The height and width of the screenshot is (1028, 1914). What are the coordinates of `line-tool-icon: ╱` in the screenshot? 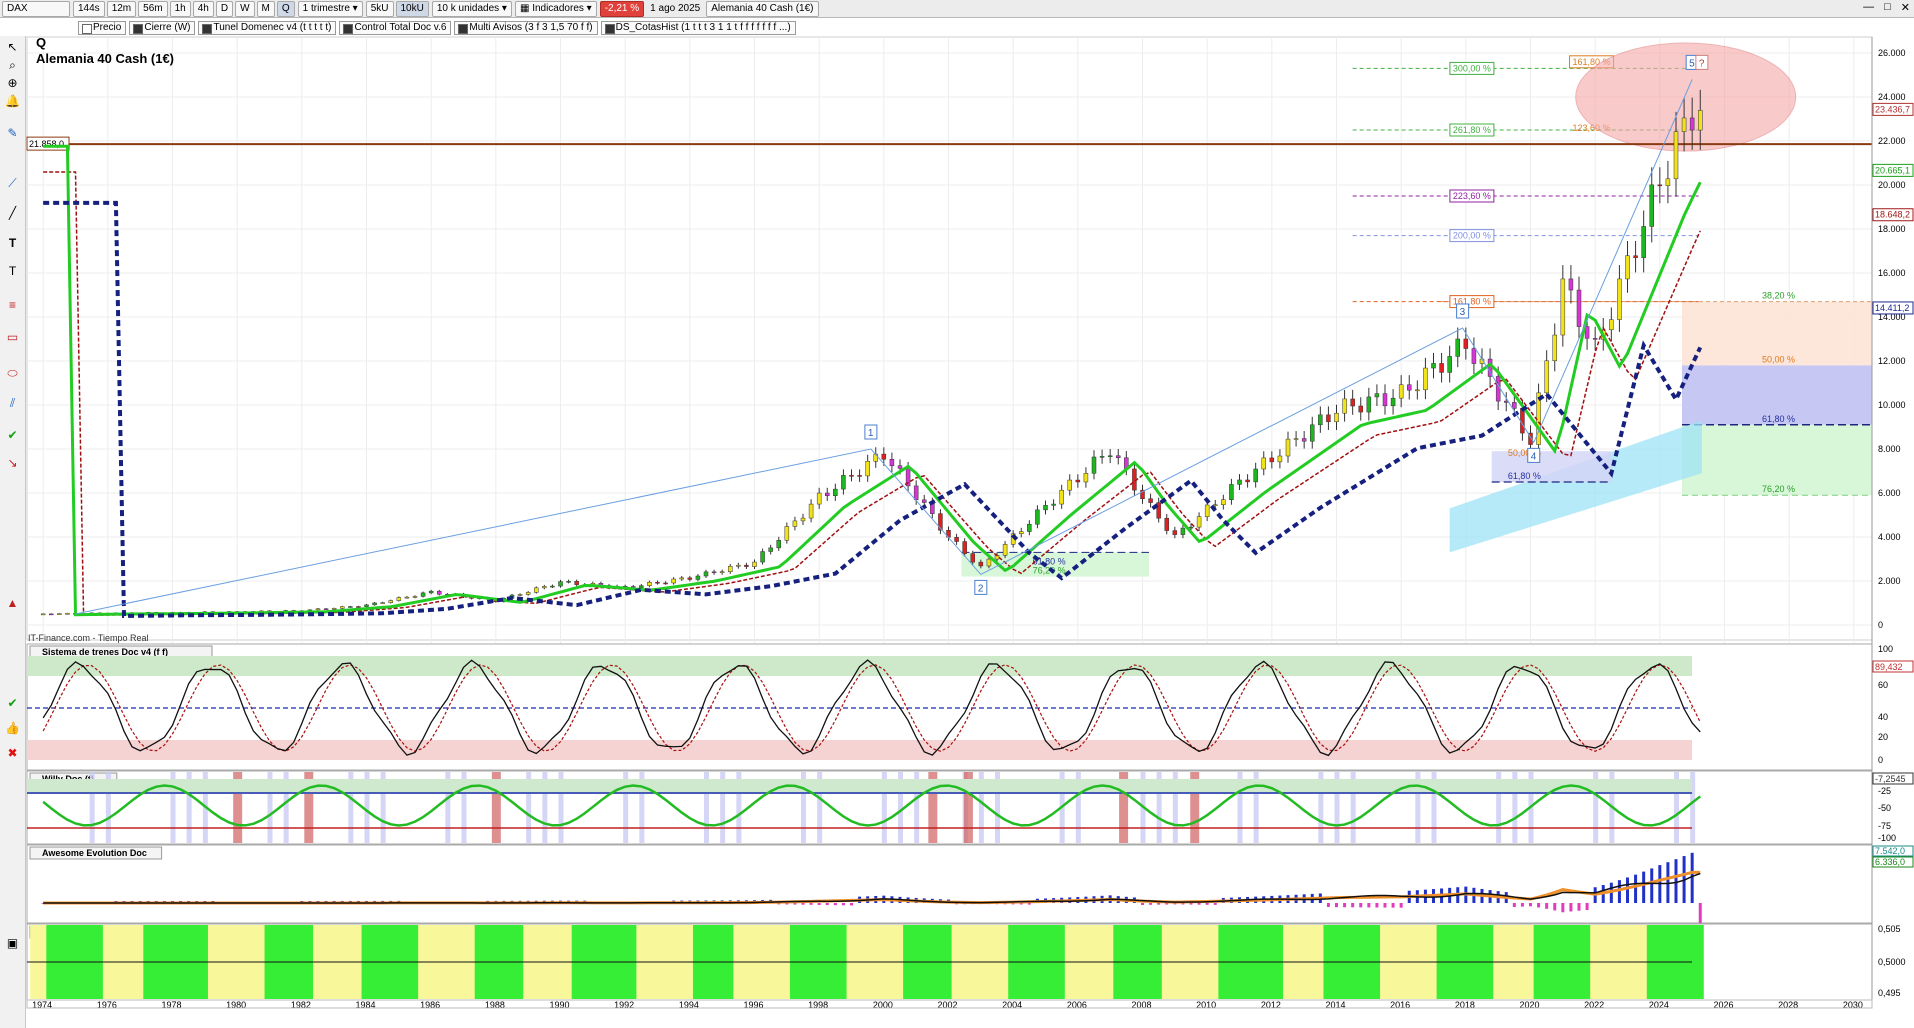 It's located at (12, 213).